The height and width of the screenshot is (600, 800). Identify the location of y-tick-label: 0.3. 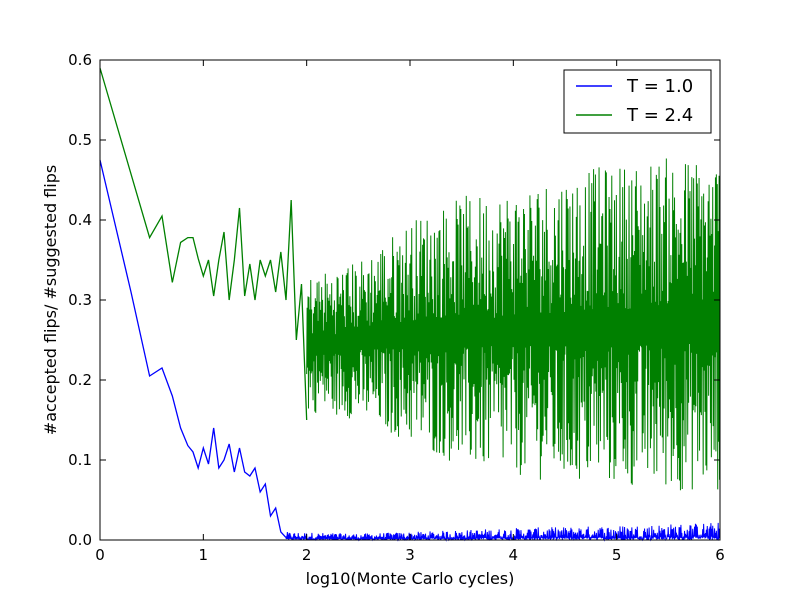
(80, 300).